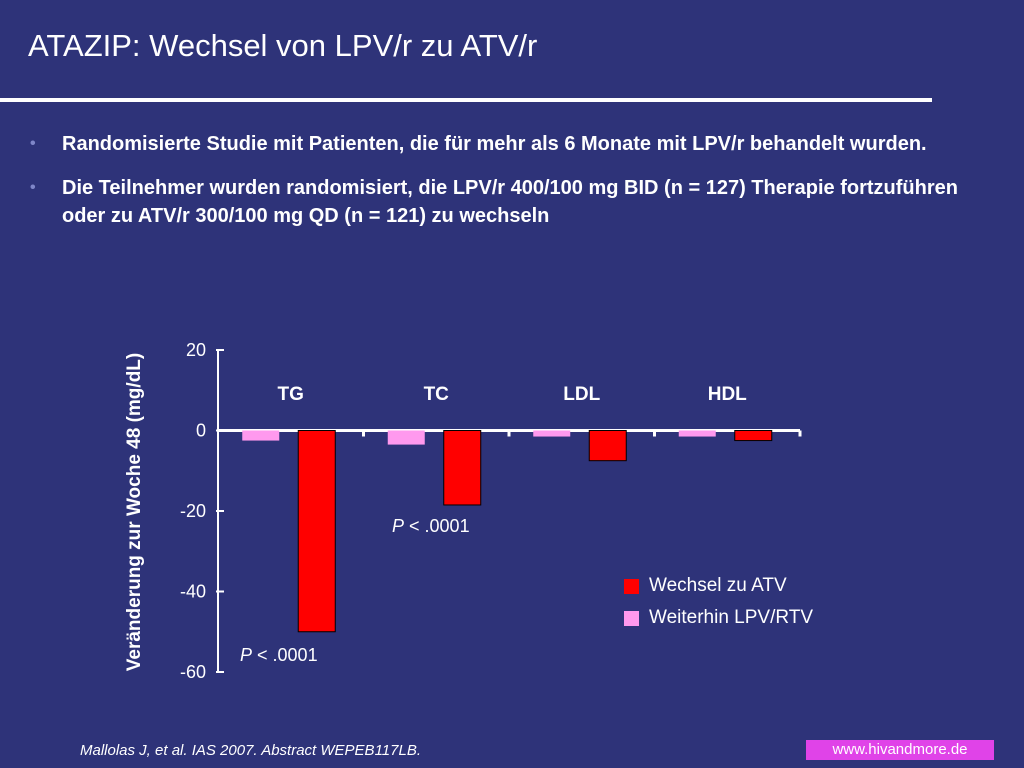 This screenshot has height=768, width=1024. I want to click on category-label: LDL, so click(581, 394).